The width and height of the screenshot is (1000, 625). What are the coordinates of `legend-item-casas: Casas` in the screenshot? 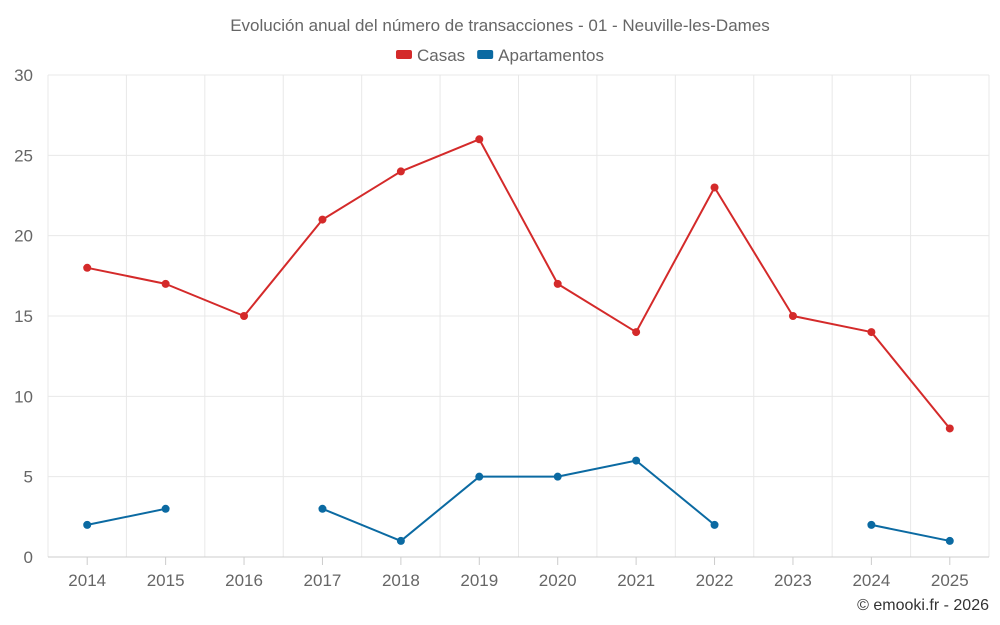 It's located at (430, 55).